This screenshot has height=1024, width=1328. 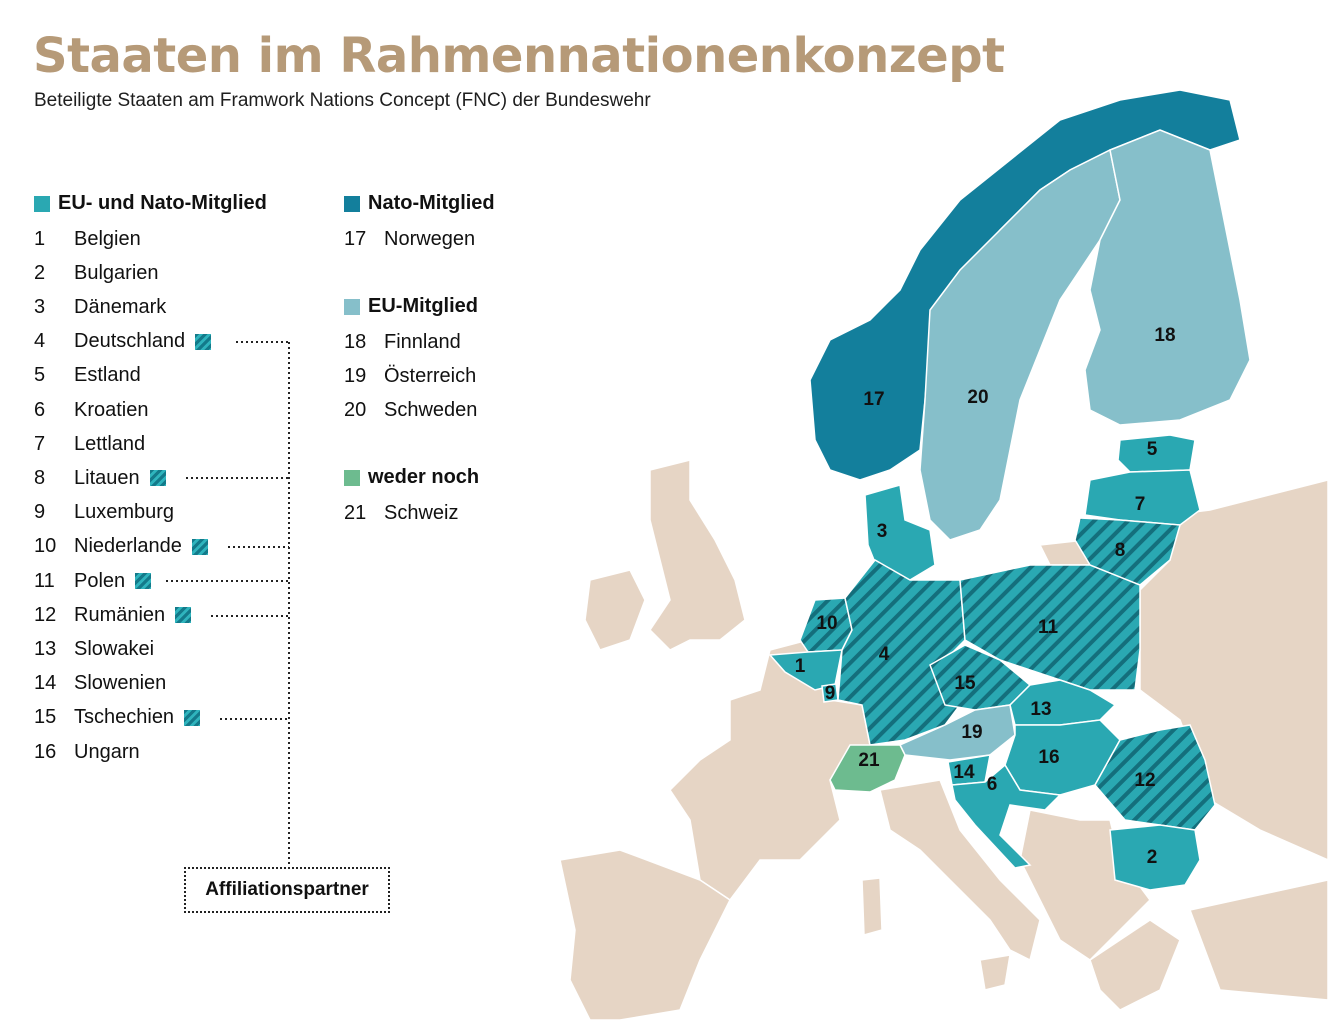 I want to click on legend-country: Niederlande, so click(x=128, y=546).